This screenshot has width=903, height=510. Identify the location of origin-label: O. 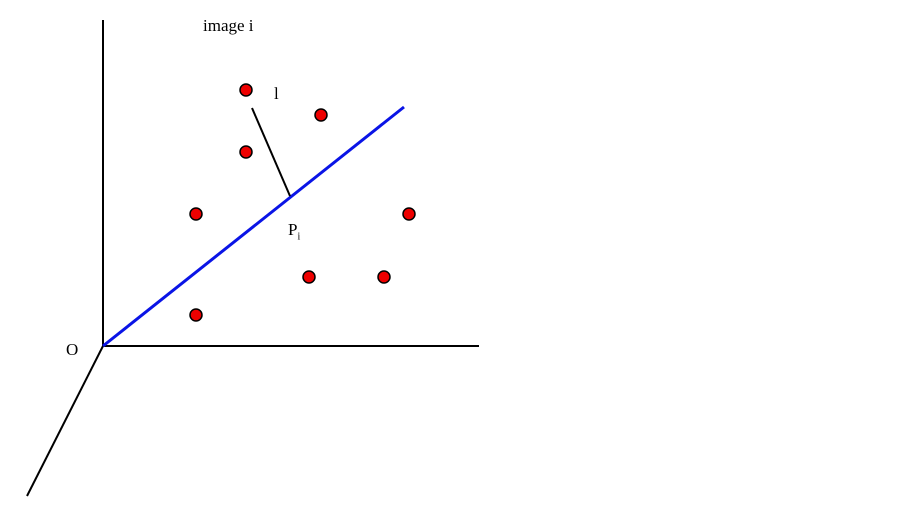
(72, 349).